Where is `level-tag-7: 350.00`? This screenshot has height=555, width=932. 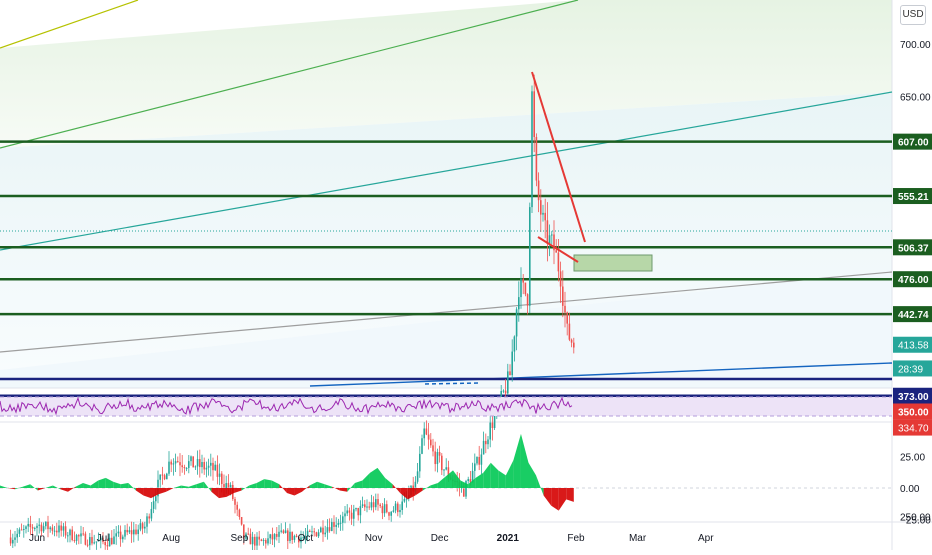 level-tag-7: 350.00 is located at coordinates (913, 413).